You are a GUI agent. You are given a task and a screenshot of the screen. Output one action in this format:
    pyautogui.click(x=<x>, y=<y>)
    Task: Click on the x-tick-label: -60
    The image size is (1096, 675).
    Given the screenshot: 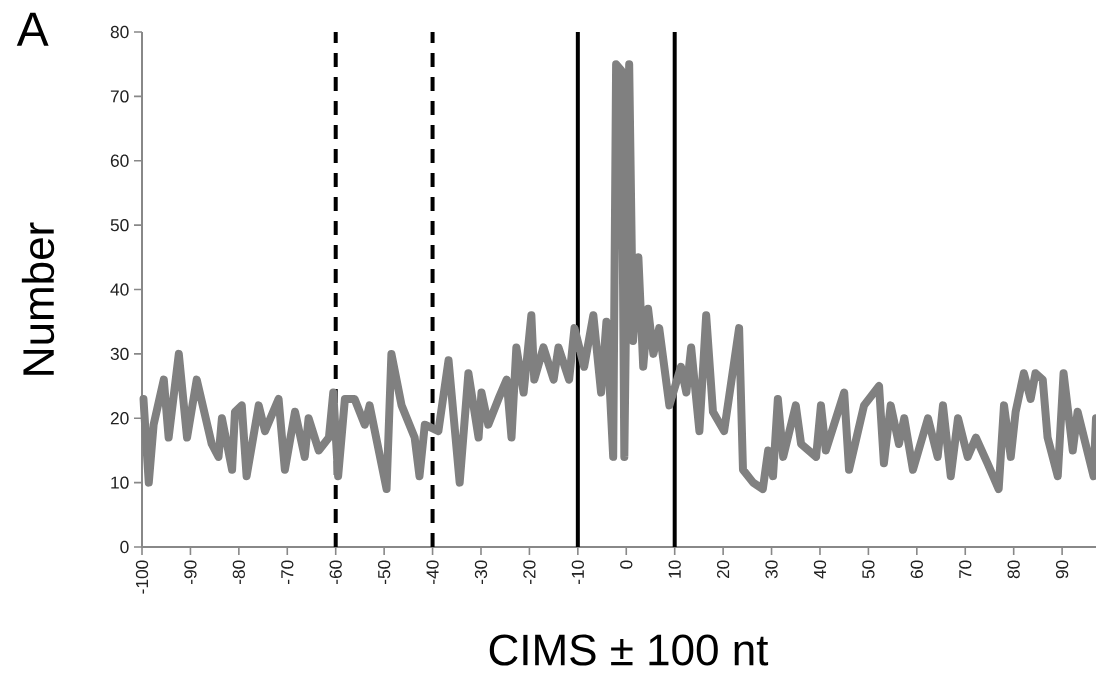 What is the action you would take?
    pyautogui.click(x=335, y=572)
    